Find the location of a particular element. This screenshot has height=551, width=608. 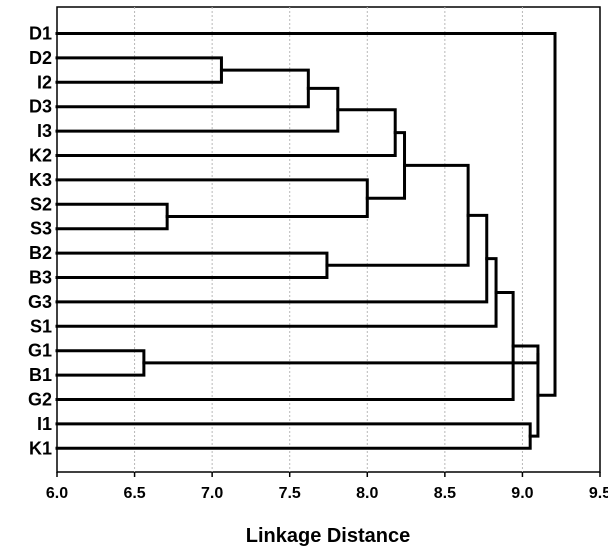

x-tick-label: 8.5 is located at coordinates (445, 493).